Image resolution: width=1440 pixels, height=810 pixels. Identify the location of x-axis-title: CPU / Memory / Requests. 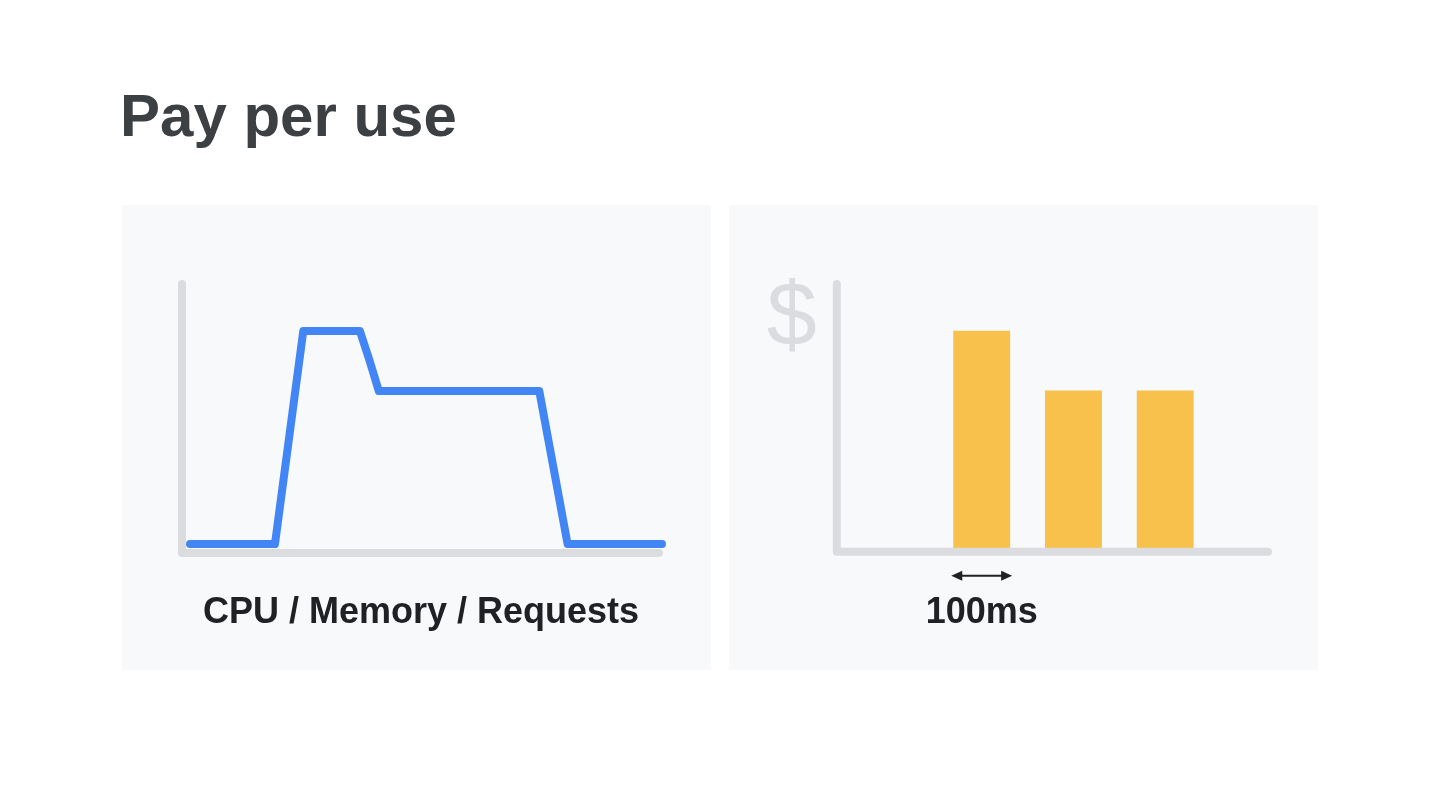
(421, 610).